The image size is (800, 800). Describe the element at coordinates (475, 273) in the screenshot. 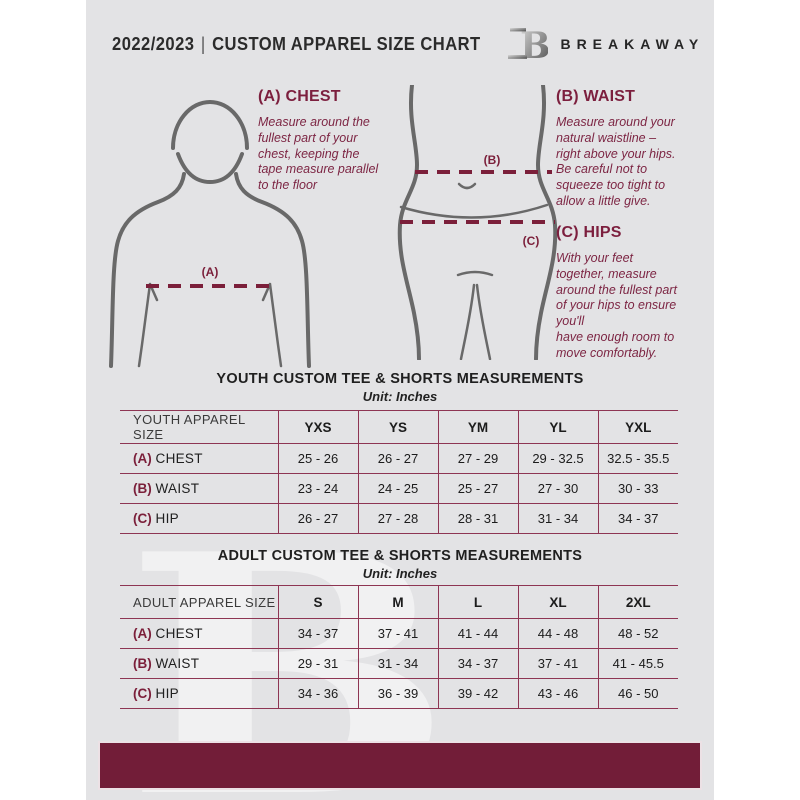

I see `crotch-curve` at that location.